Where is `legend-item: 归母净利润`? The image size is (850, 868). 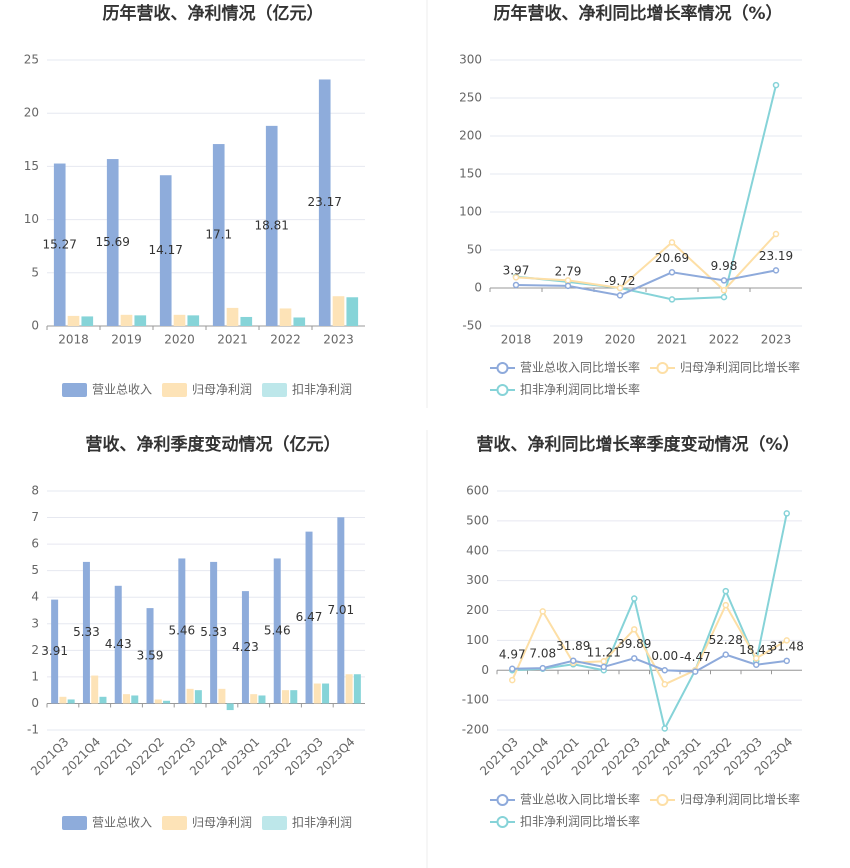
legend-item: 归母净利润 is located at coordinates (207, 823).